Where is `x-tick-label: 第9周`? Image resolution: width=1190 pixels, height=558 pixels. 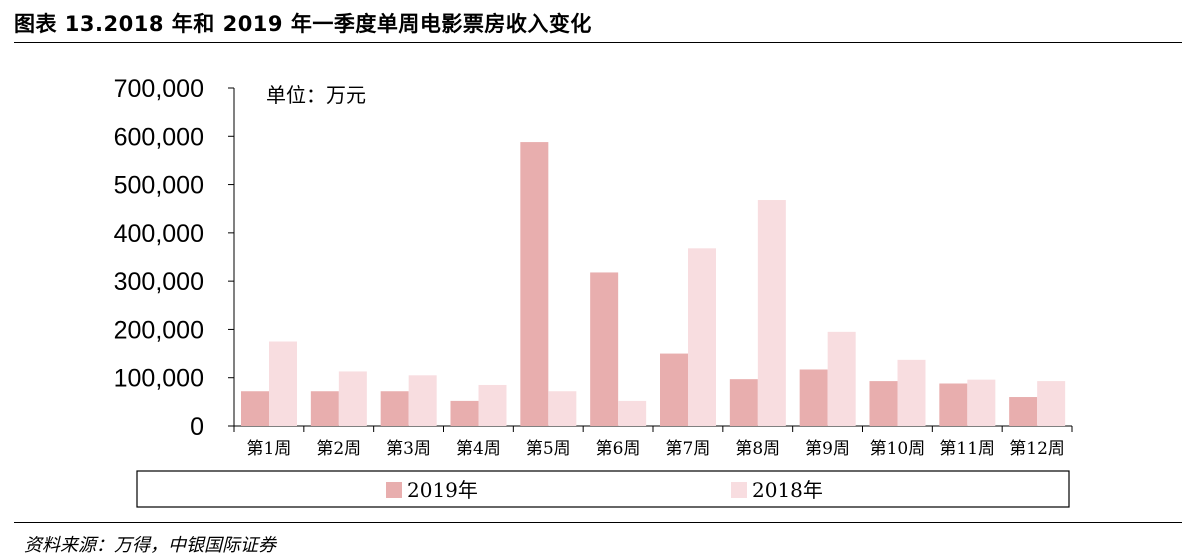
x-tick-label: 第9周 is located at coordinates (827, 449).